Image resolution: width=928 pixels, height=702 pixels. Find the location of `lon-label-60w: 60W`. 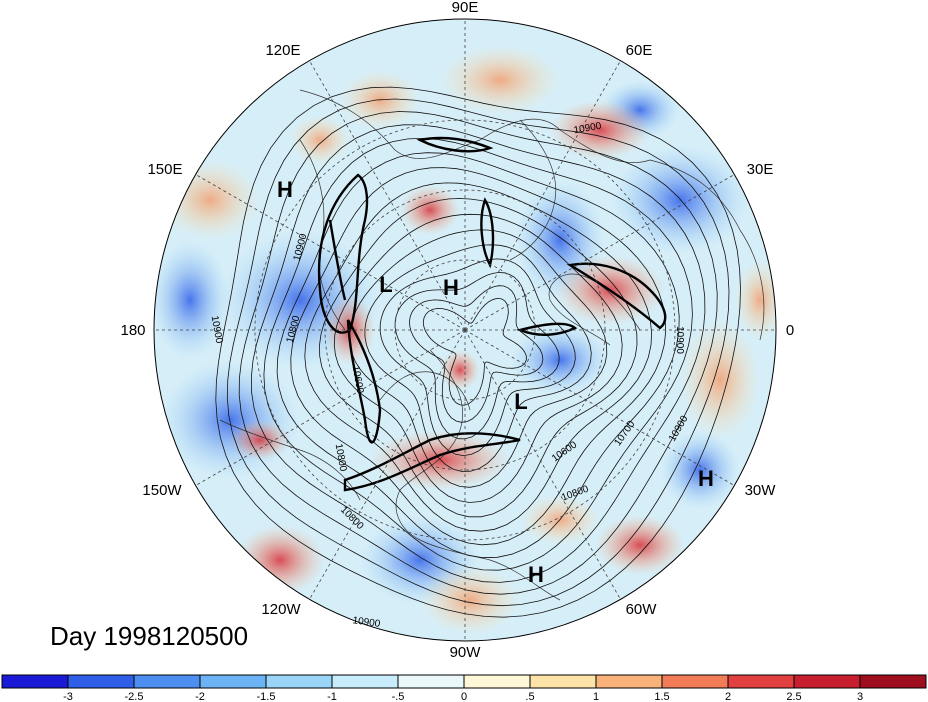

lon-label-60w: 60W is located at coordinates (642, 609).